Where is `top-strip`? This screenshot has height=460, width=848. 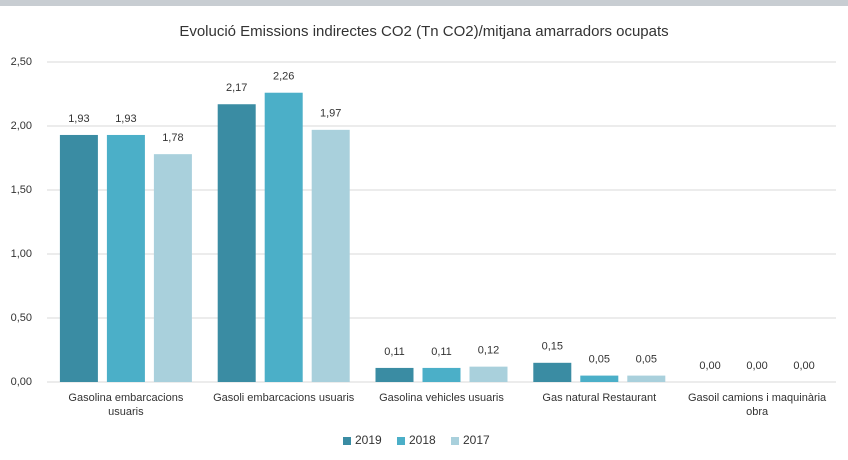 top-strip is located at coordinates (424, 3).